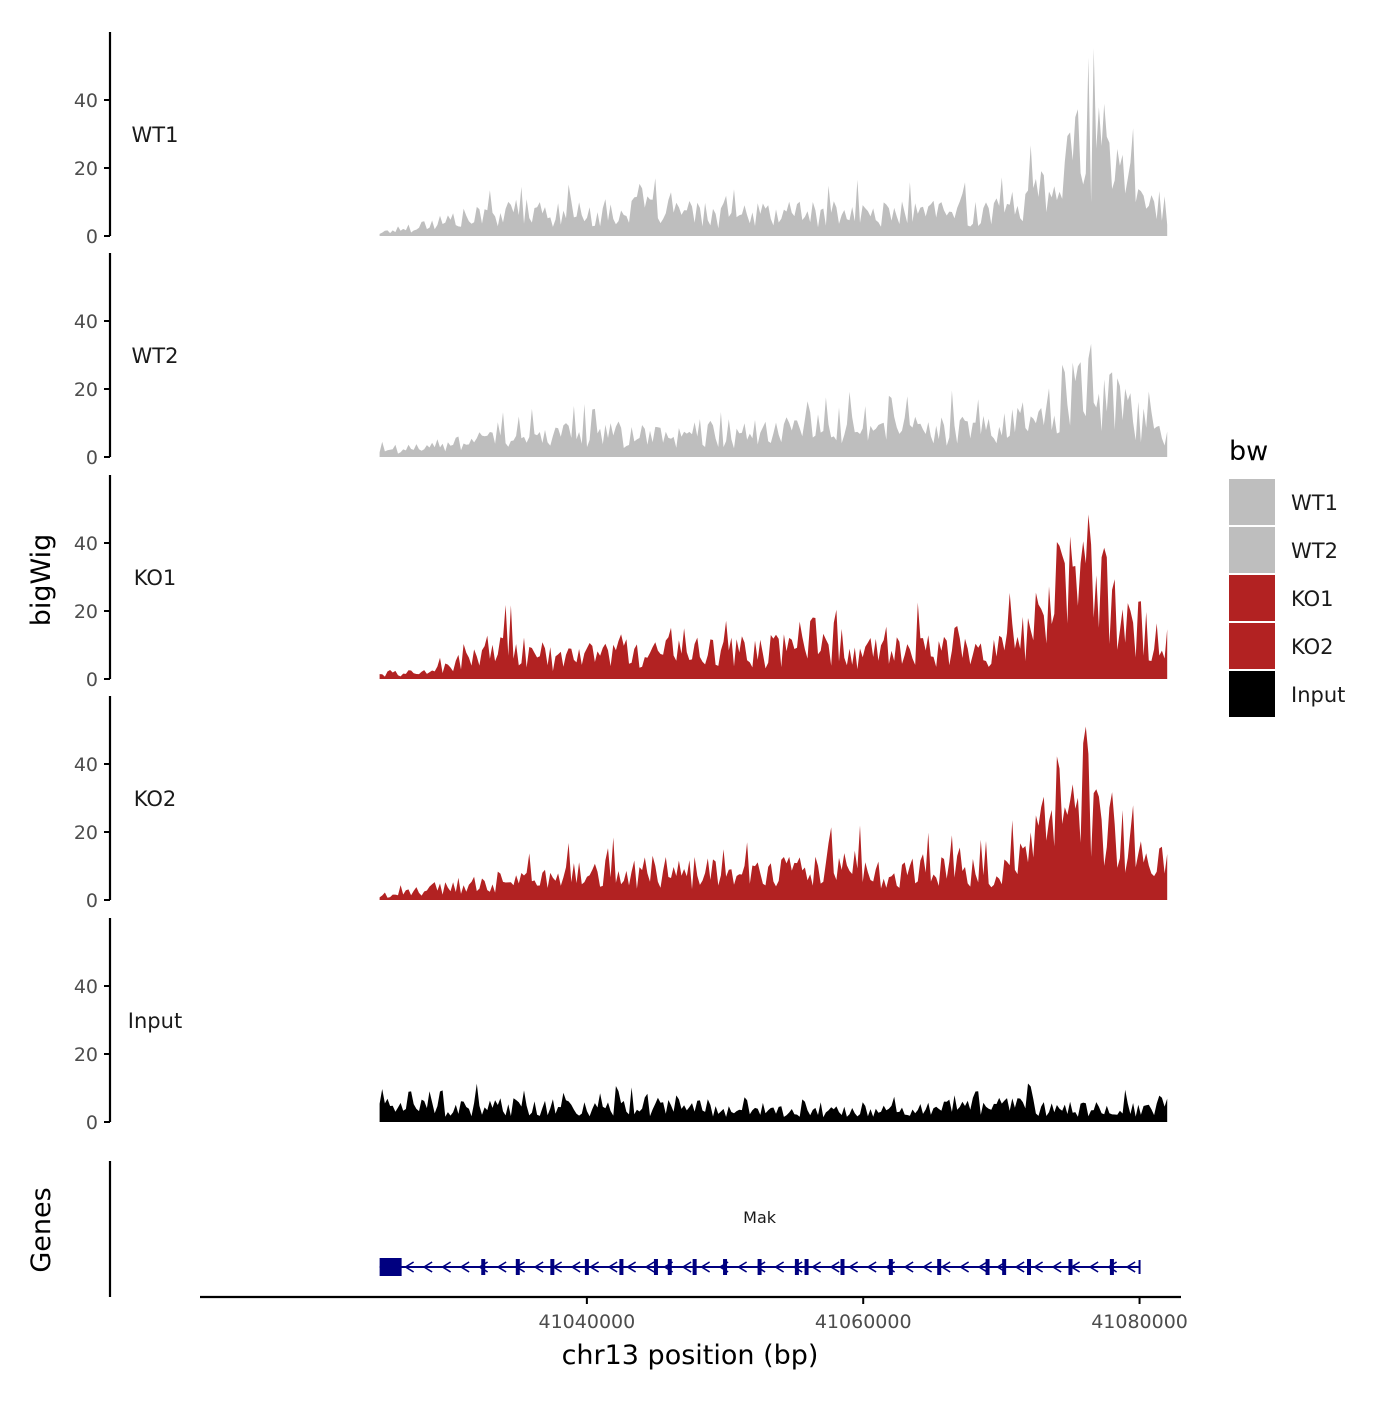  I want to click on track-label: WT2, so click(155, 356).